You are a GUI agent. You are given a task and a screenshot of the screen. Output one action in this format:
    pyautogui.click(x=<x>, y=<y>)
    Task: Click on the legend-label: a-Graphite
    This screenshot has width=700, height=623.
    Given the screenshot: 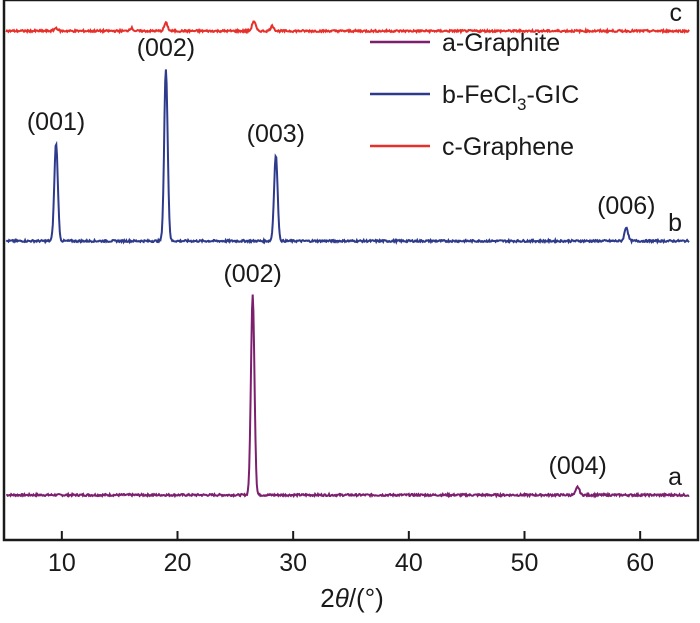 What is the action you would take?
    pyautogui.click(x=501, y=43)
    